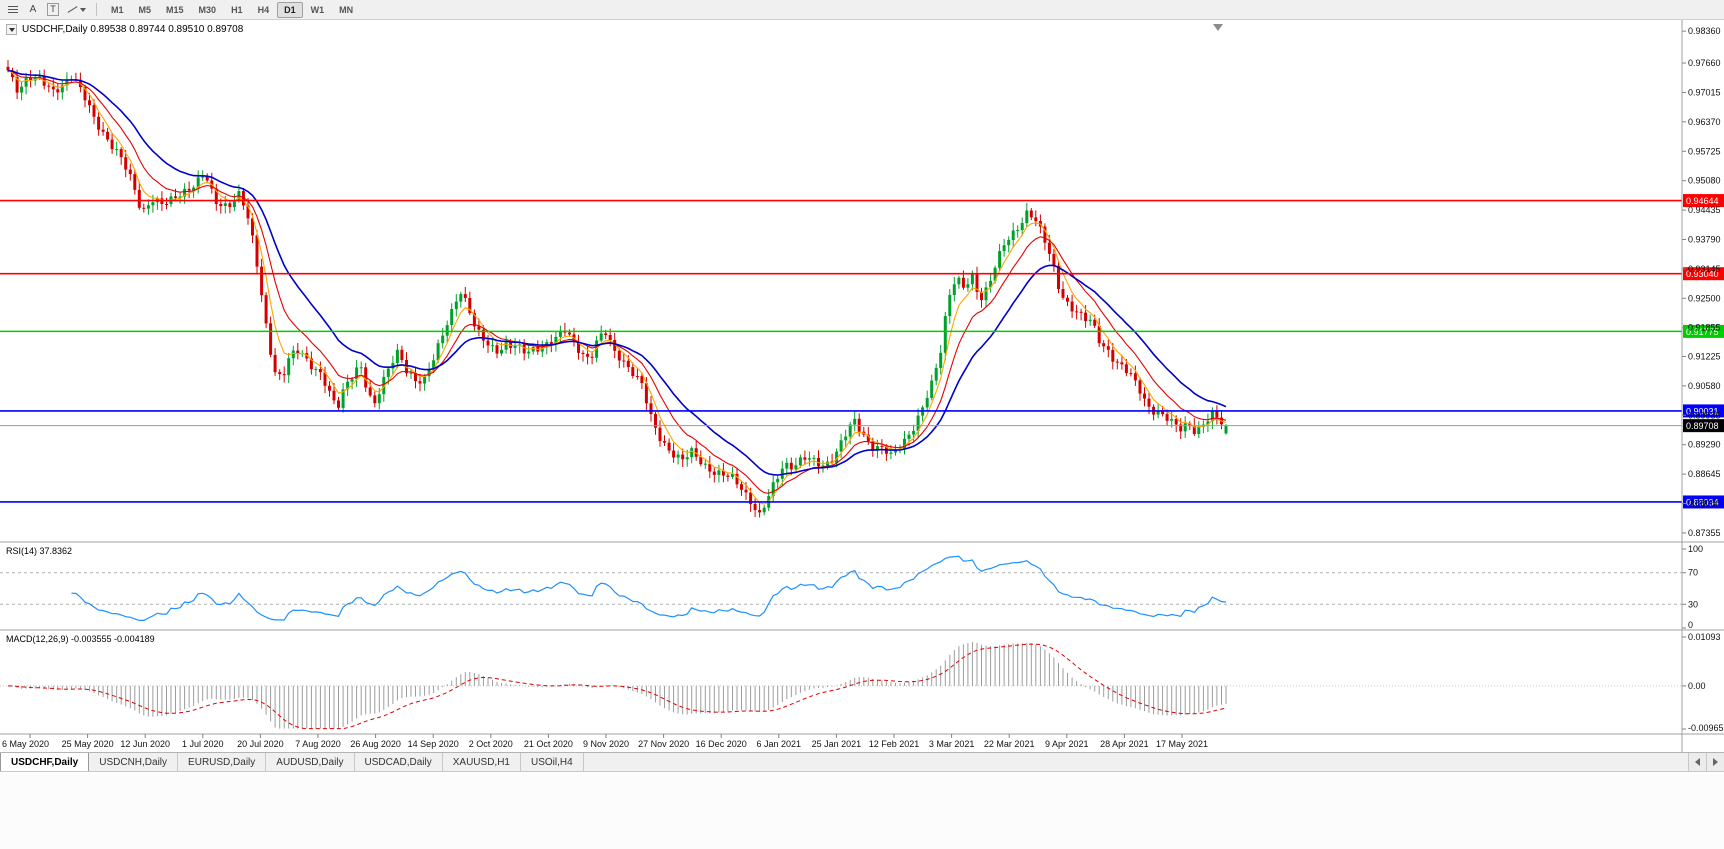 The image size is (1724, 849). What do you see at coordinates (207, 9) in the screenshot?
I see `timeframe-m30-button: M30` at bounding box center [207, 9].